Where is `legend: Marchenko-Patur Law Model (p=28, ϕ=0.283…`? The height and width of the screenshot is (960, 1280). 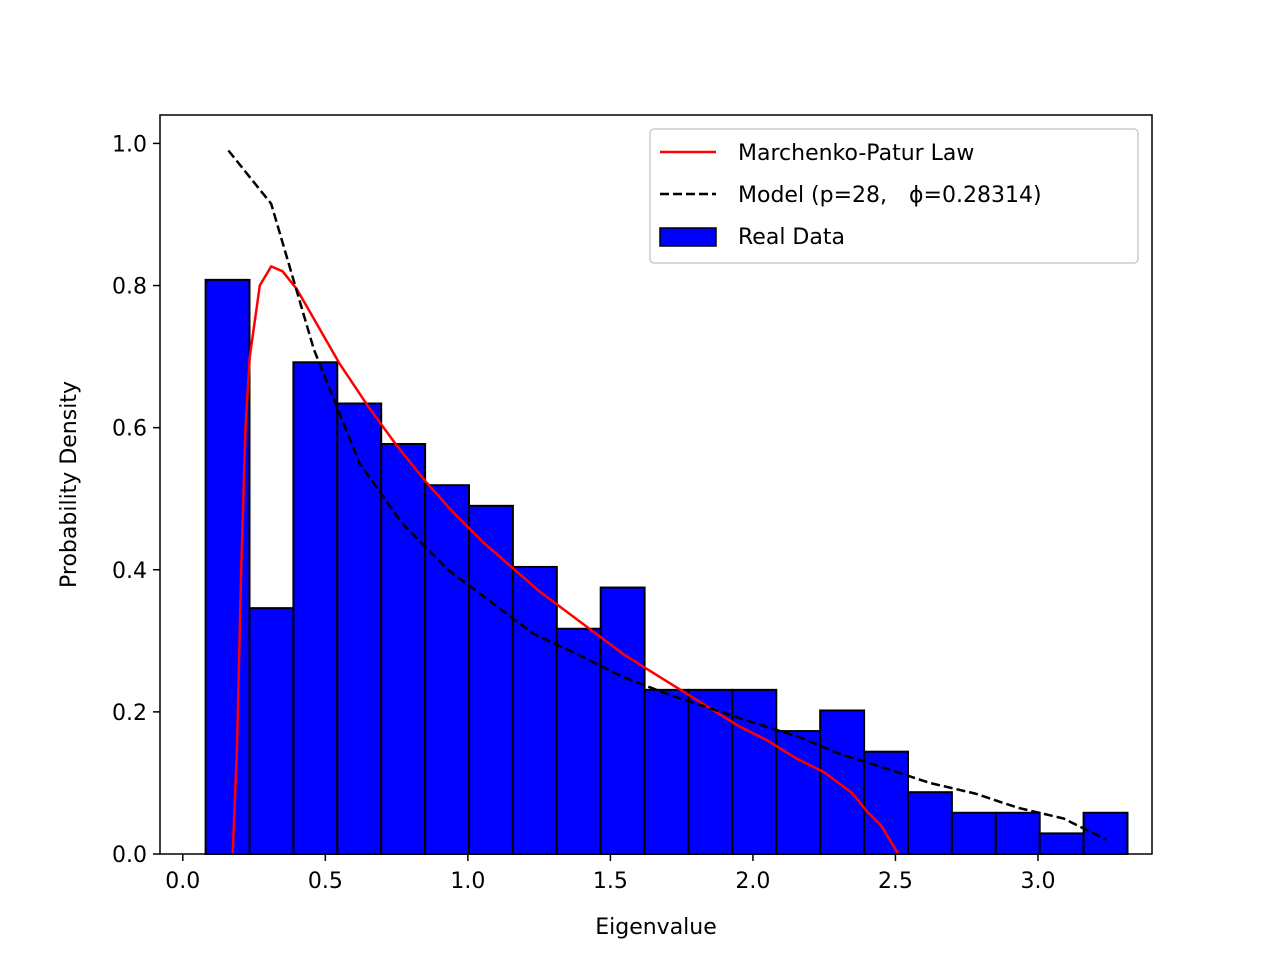
legend: Marchenko-Patur Law Model (p=28, ϕ=0.283… is located at coordinates (894, 196).